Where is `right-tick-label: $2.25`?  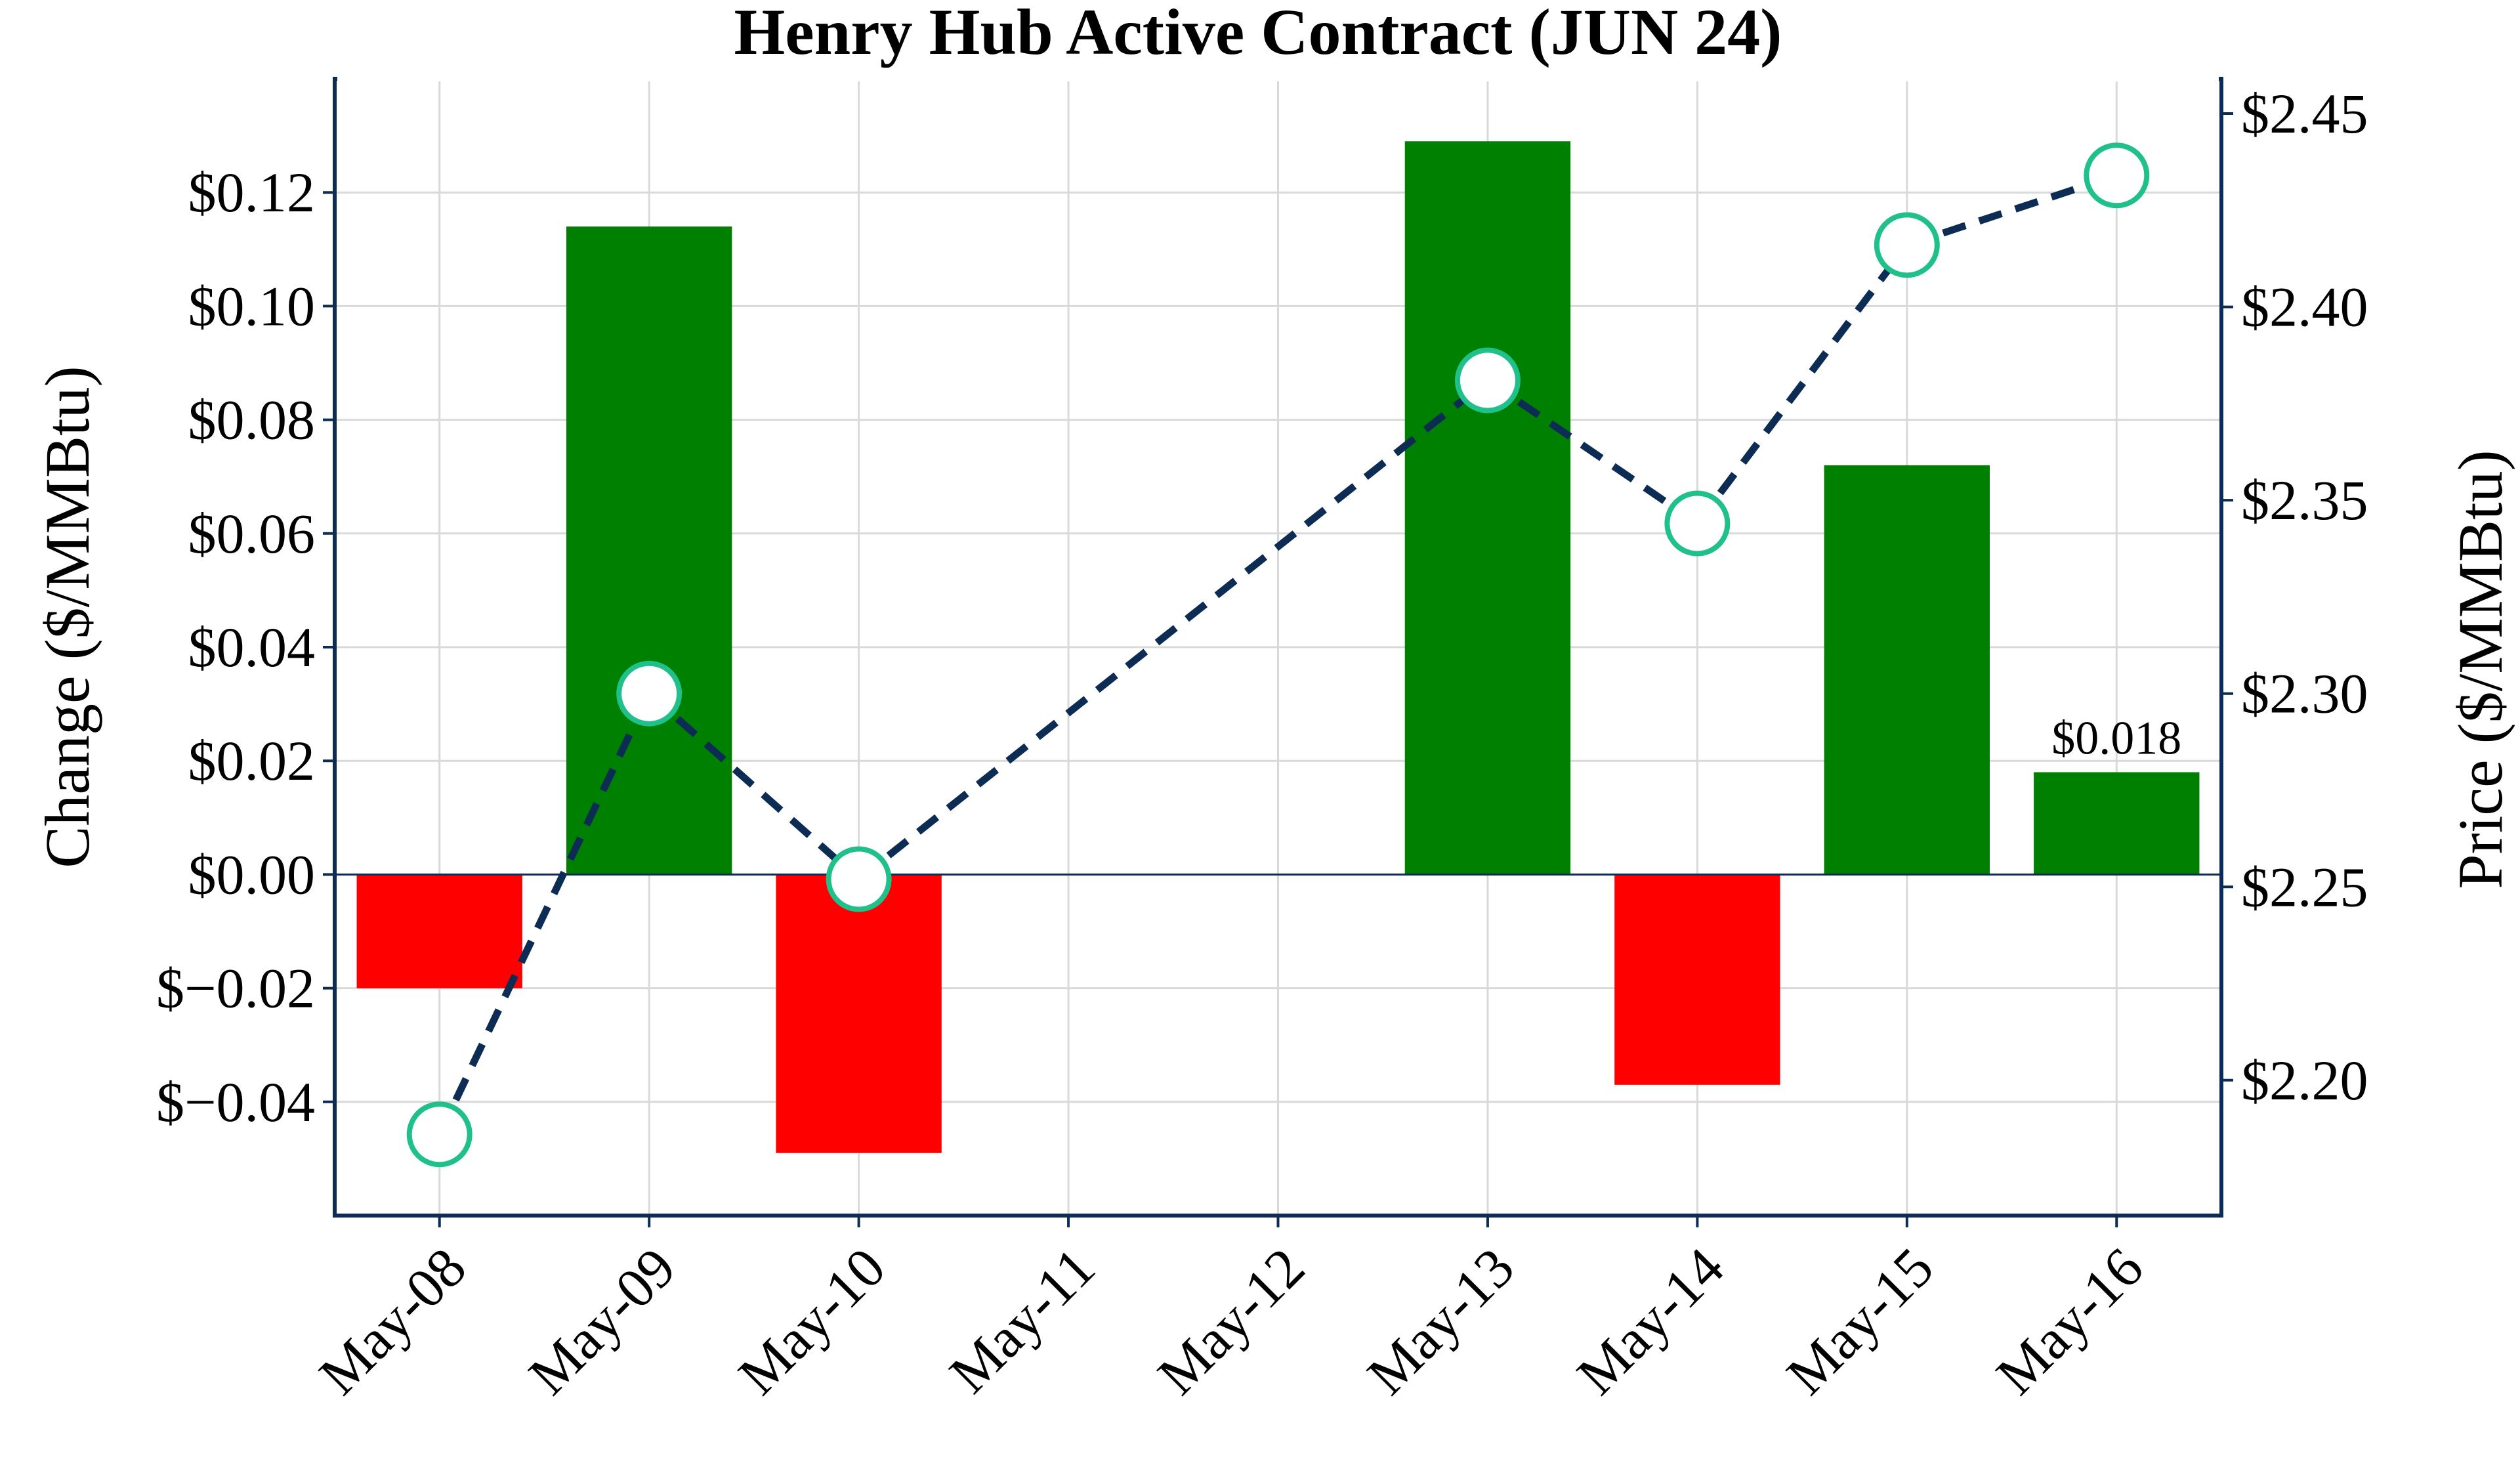 right-tick-label: $2.25 is located at coordinates (2304, 886).